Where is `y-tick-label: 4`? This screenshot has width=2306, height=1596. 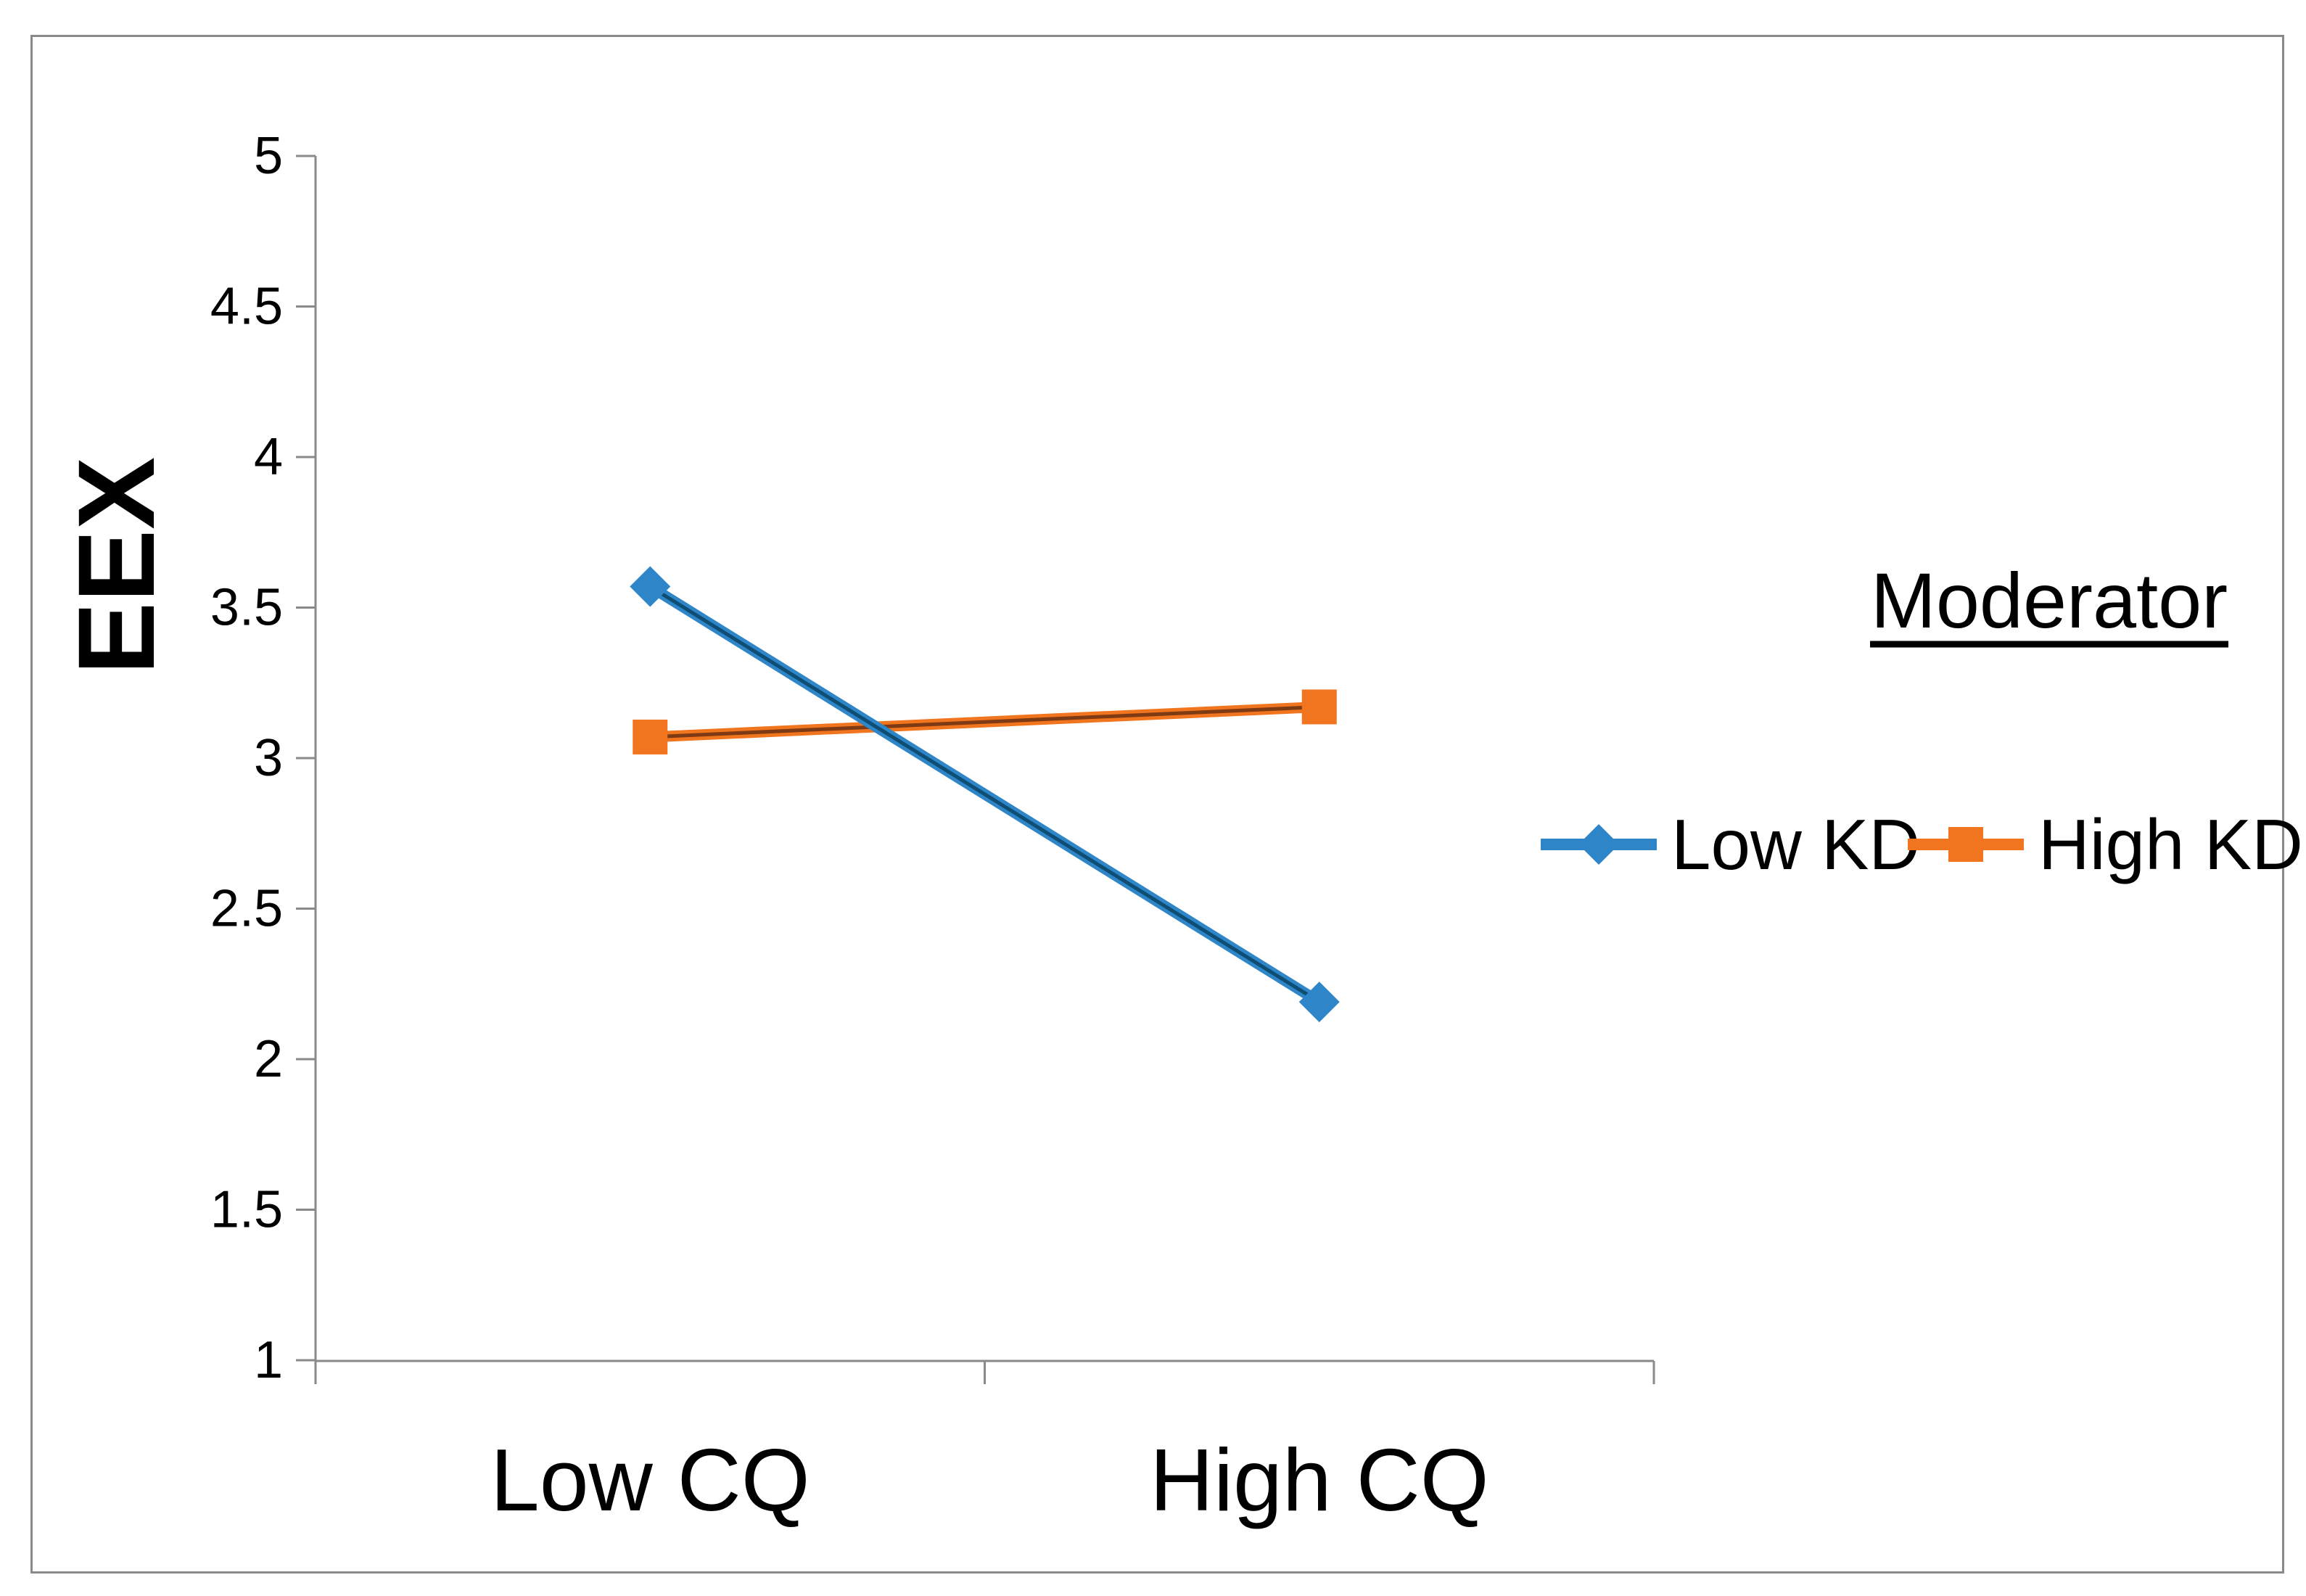 y-tick-label: 4 is located at coordinates (268, 457).